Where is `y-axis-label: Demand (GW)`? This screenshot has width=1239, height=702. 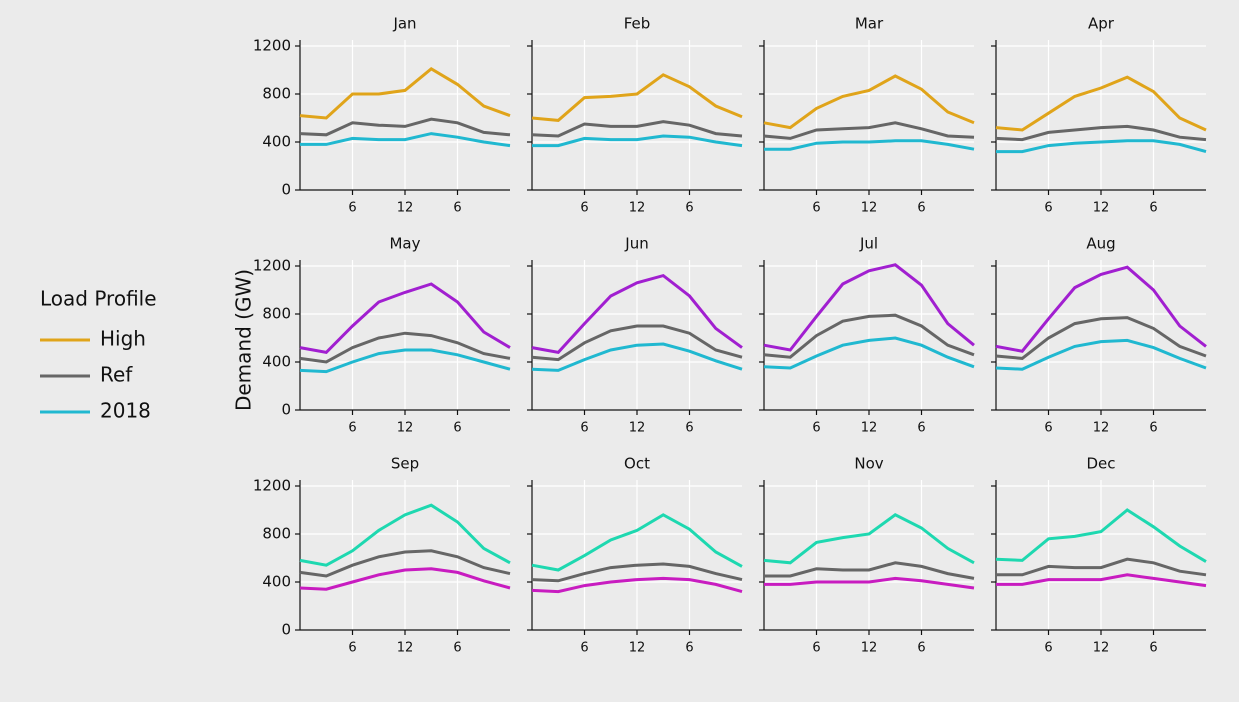
y-axis-label: Demand (GW) is located at coordinates (244, 340).